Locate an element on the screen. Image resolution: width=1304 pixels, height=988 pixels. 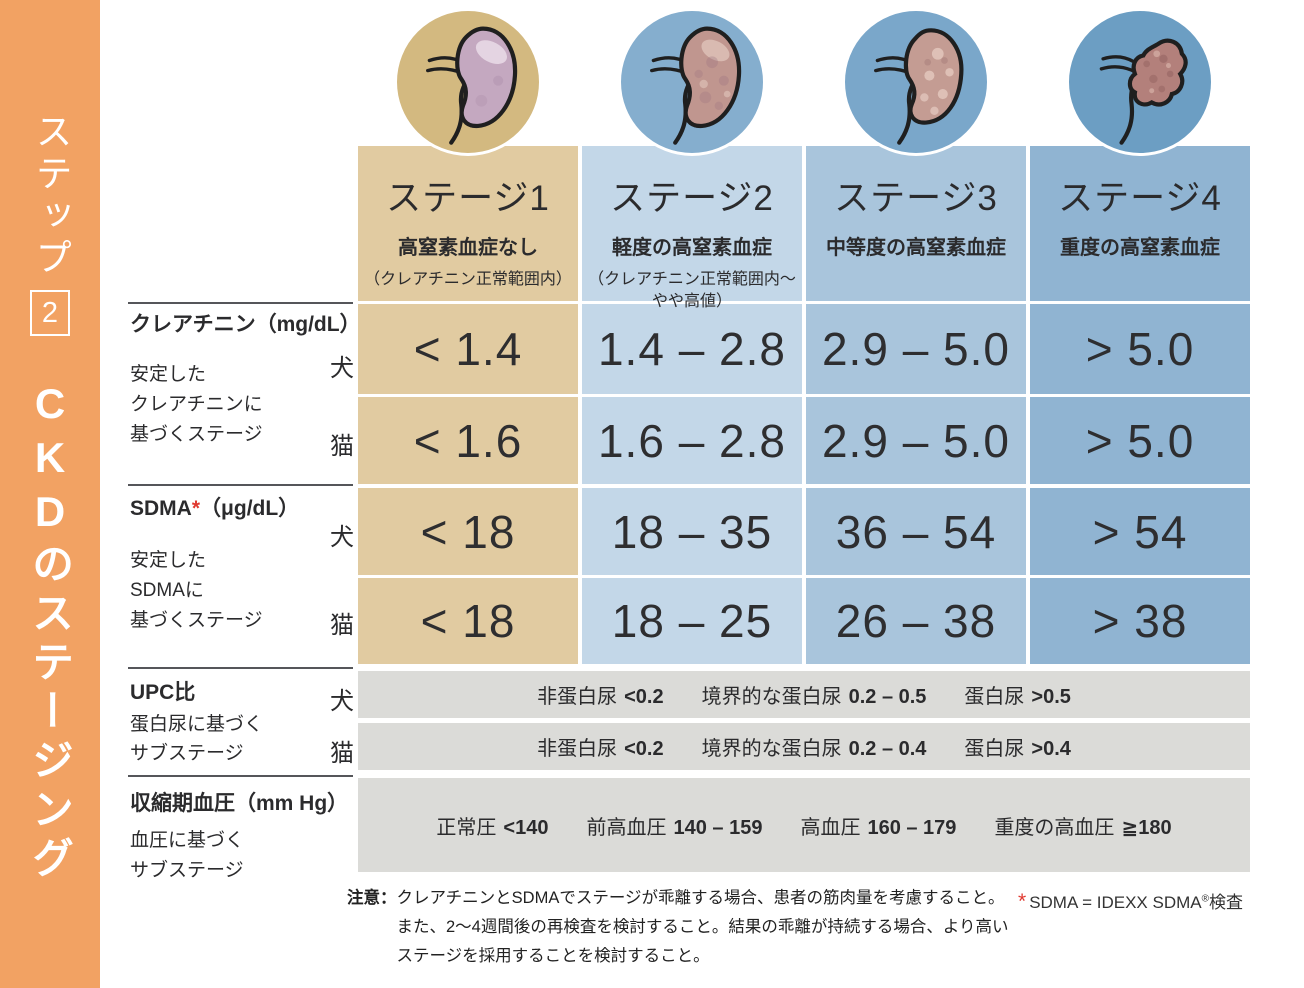
creatinine-section-divider is located at coordinates (240, 303).